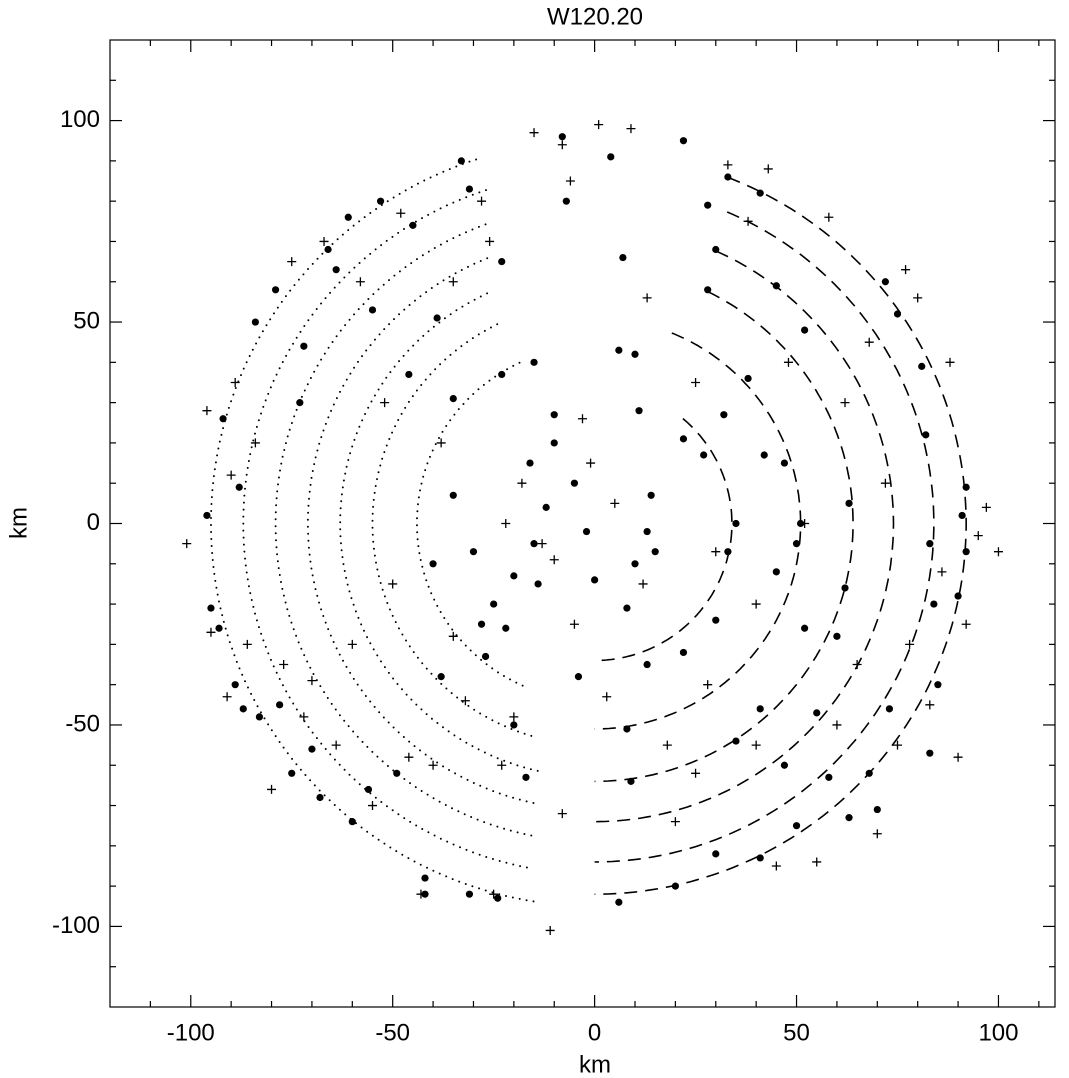 The image size is (1069, 1078). Describe the element at coordinates (595, 16) in the screenshot. I see `chart-title: W120.20` at that location.